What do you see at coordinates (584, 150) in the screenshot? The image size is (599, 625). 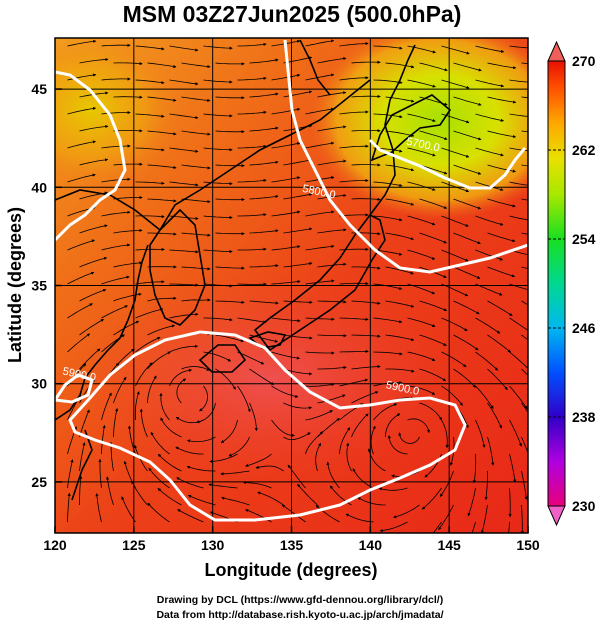 I see `colorbar-label: 262` at bounding box center [584, 150].